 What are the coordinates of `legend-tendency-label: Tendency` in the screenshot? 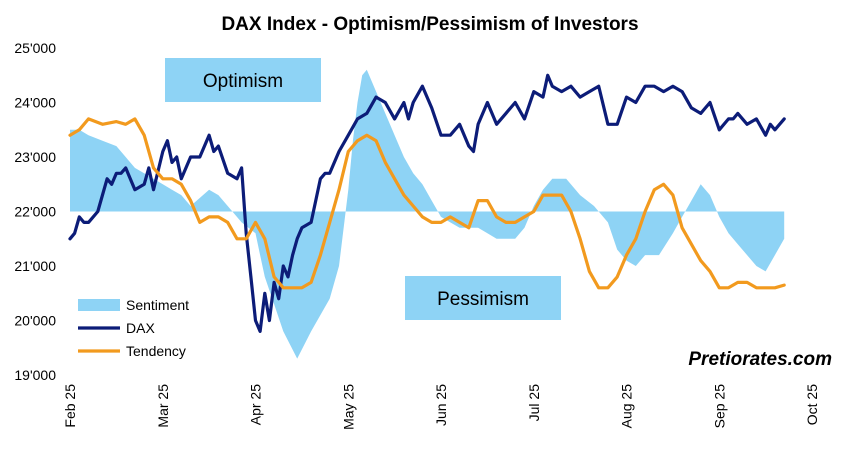 It's located at (156, 351).